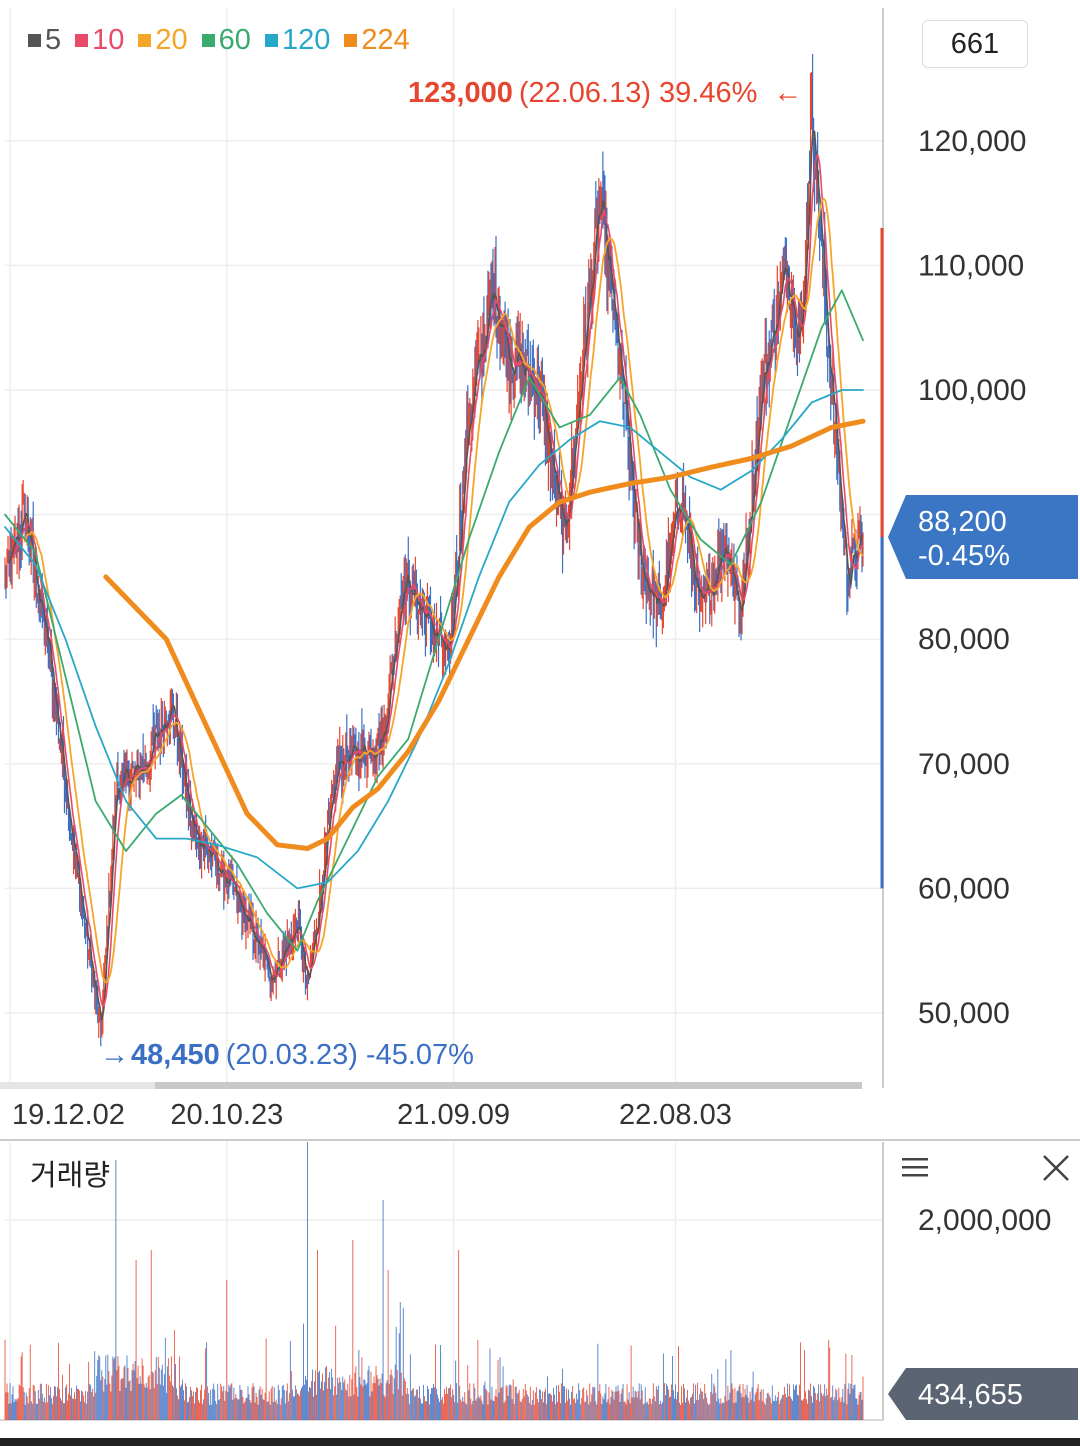  What do you see at coordinates (975, 44) in the screenshot?
I see `candle-count-box: 661` at bounding box center [975, 44].